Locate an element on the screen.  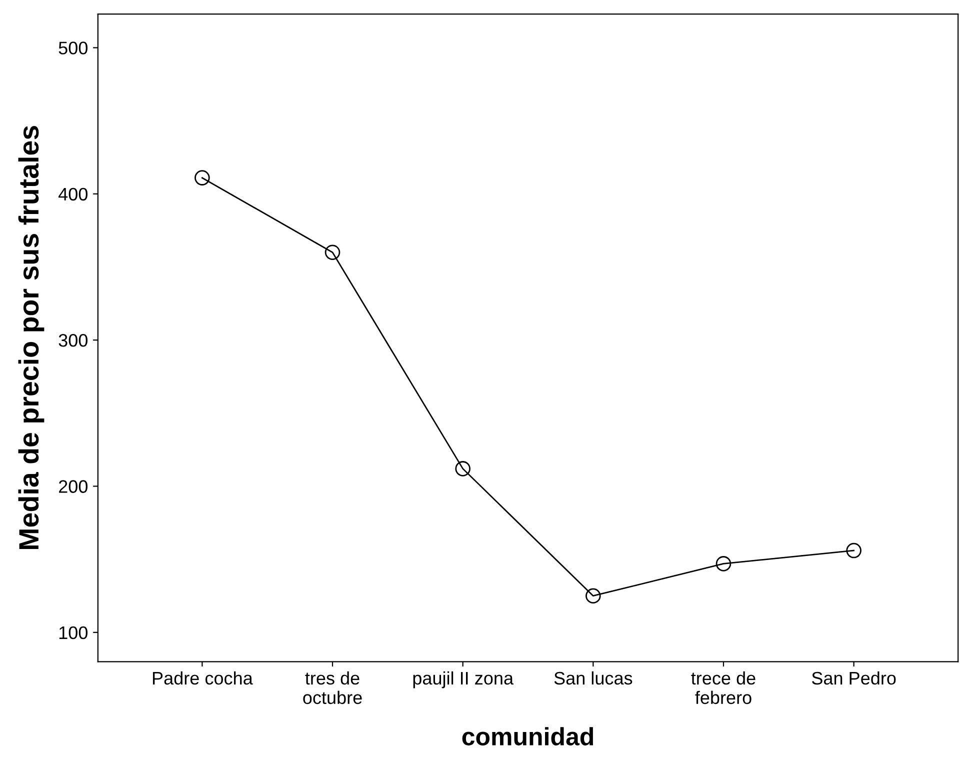
x-tick-label: San lucas is located at coordinates (593, 678).